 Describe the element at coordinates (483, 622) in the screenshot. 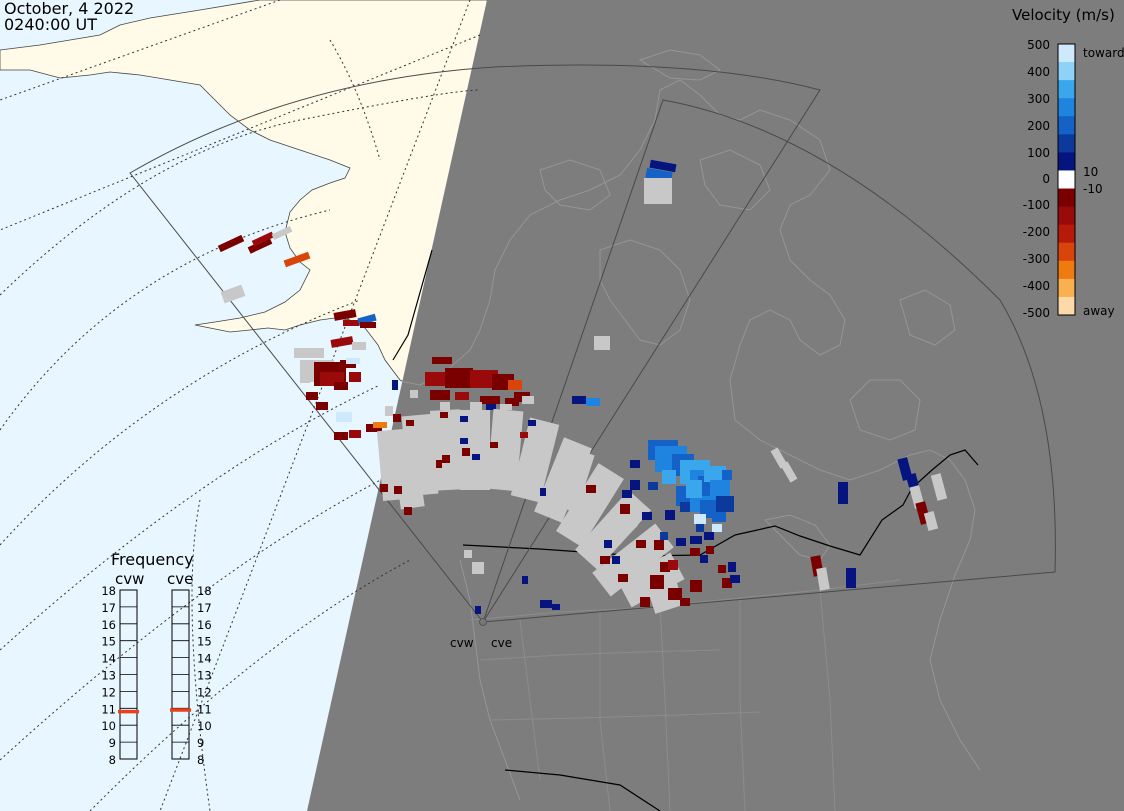

I see `station-cvw-marker` at that location.